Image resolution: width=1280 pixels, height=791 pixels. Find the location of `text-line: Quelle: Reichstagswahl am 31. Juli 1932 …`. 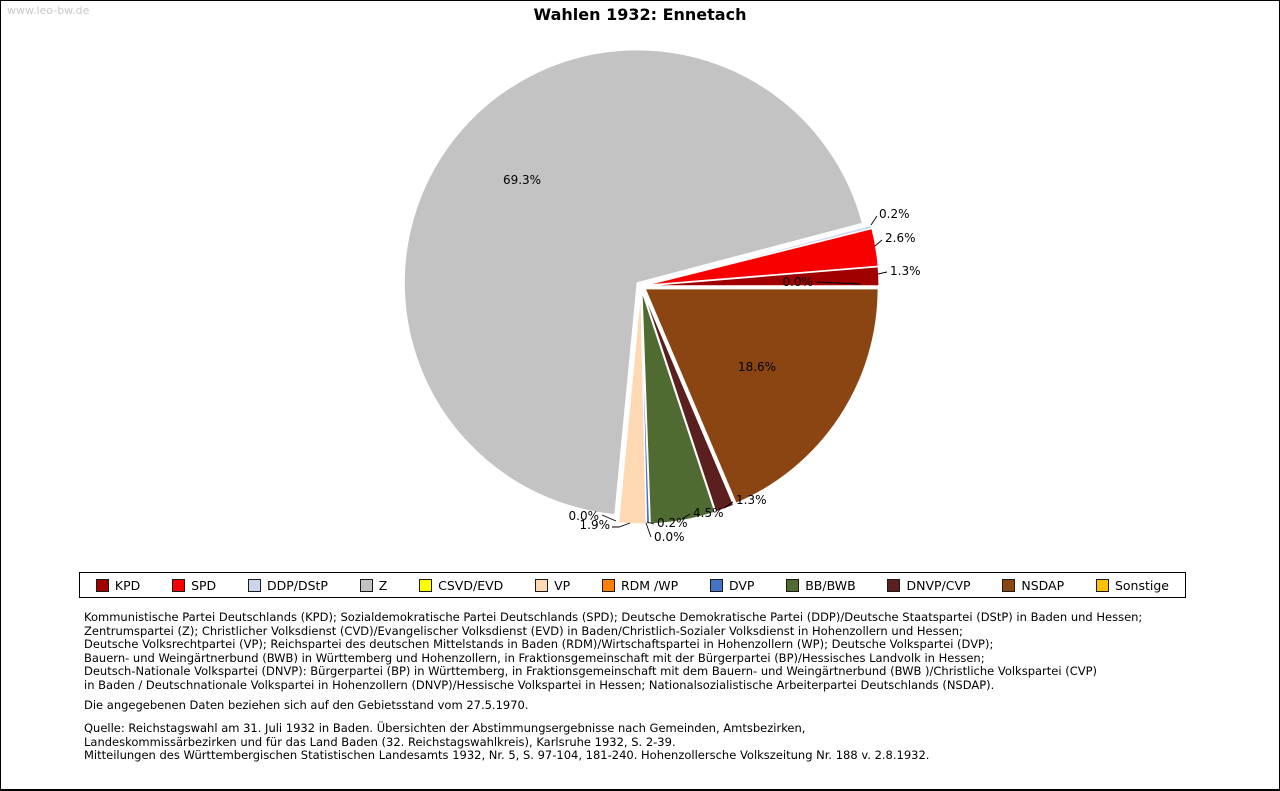

text-line: Quelle: Reichstagswahl am 31. Juli 1932 … is located at coordinates (445, 728).